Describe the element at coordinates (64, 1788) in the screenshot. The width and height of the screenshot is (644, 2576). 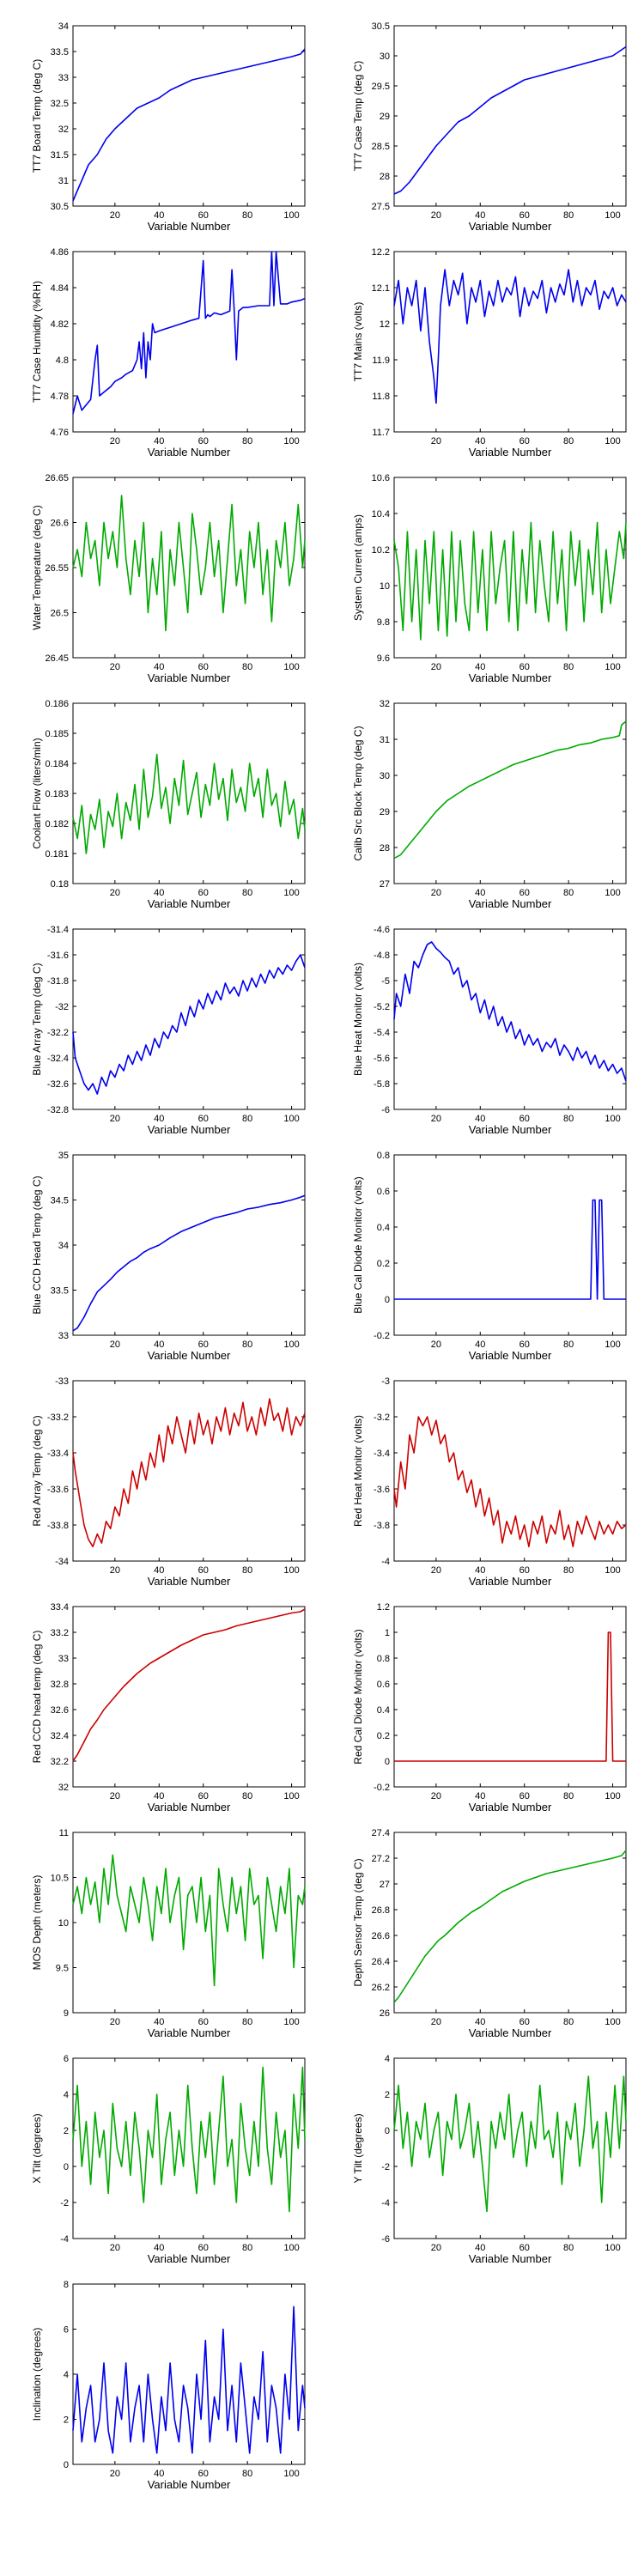
I see `y-tick-label: 32` at that location.